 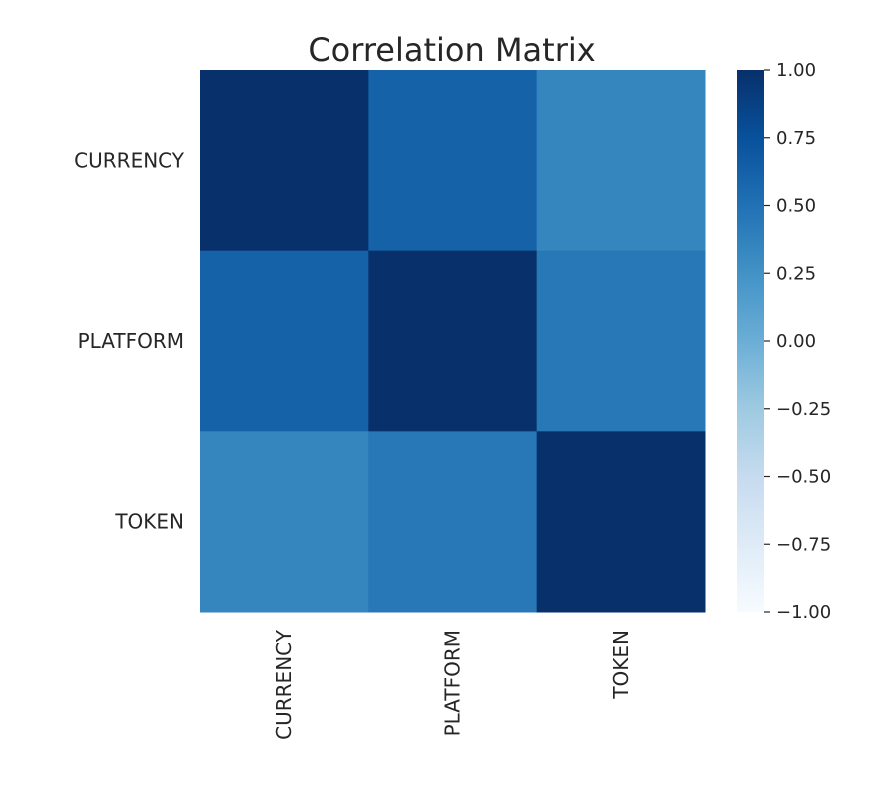 What do you see at coordinates (284, 341) in the screenshot?
I see `heatmap-cell-platform-currency` at bounding box center [284, 341].